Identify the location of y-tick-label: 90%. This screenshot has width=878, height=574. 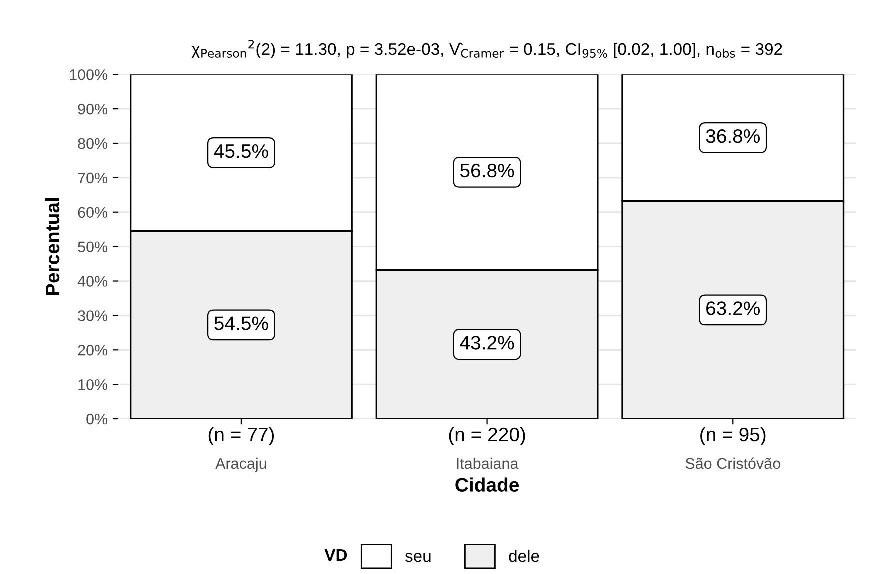
(93, 109).